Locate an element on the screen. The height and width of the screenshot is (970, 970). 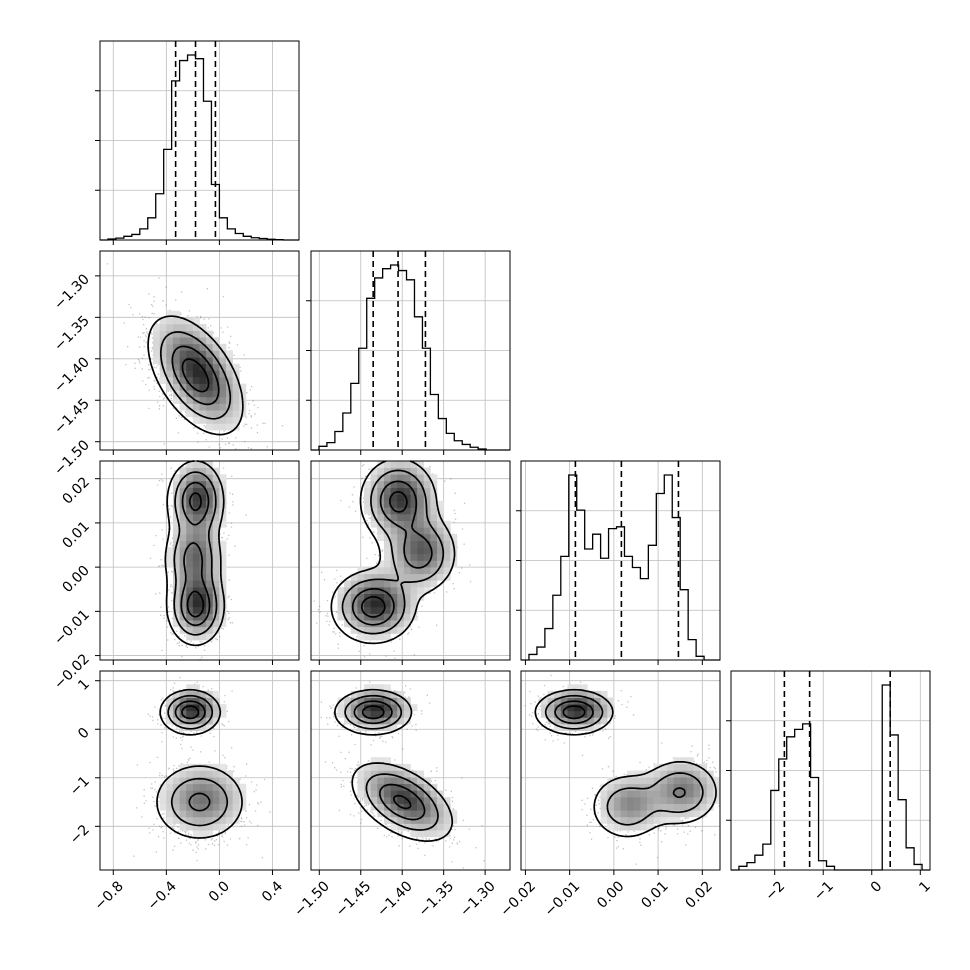
y-tick-label: −1.50 is located at coordinates (72, 458).